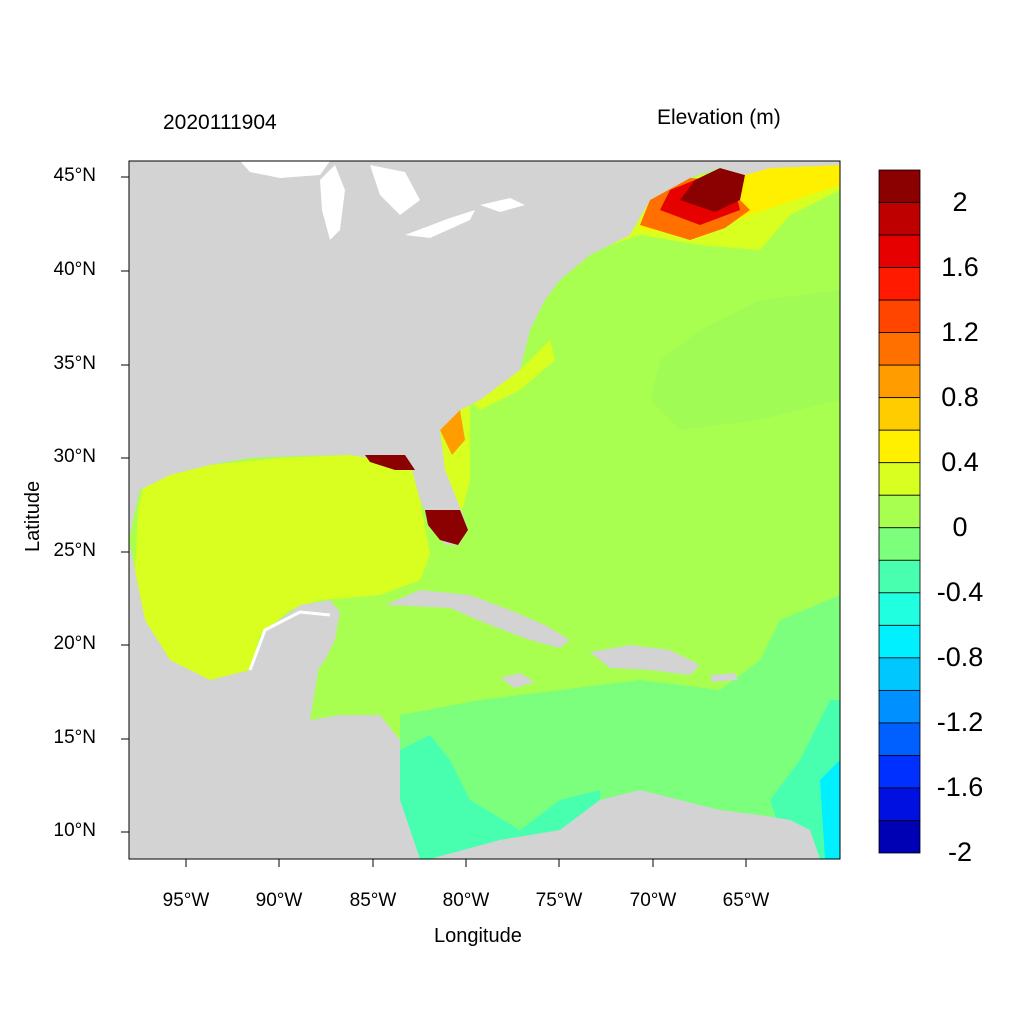 Image resolution: width=1024 pixels, height=1024 pixels. Describe the element at coordinates (373, 900) in the screenshot. I see `x-tick-label: 85°W` at that location.